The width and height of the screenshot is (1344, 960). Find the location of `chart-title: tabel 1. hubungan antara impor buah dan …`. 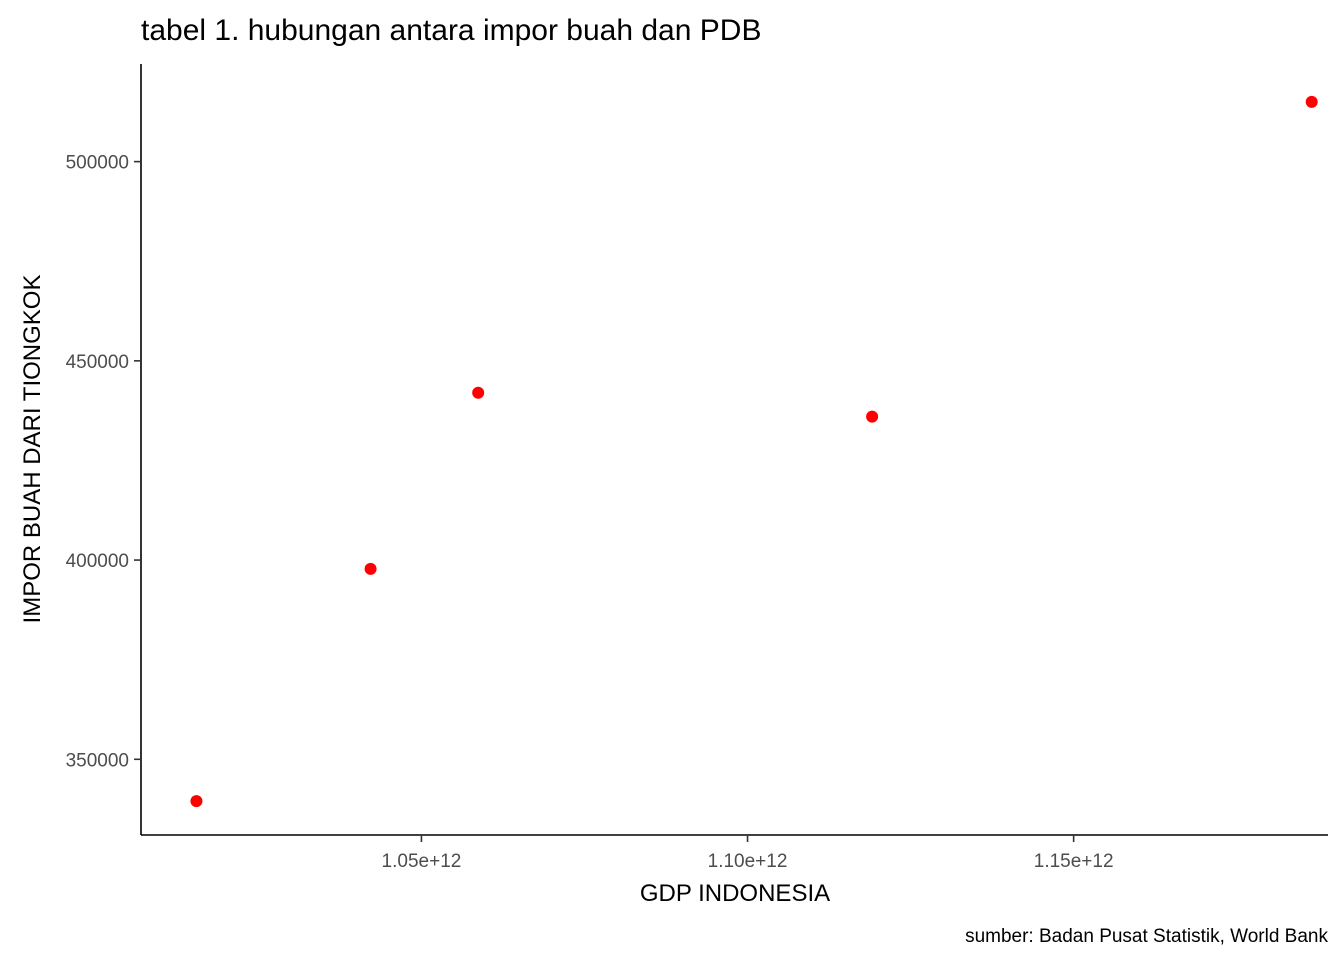

chart-title: tabel 1. hubungan antara impor buah dan … is located at coordinates (451, 30).